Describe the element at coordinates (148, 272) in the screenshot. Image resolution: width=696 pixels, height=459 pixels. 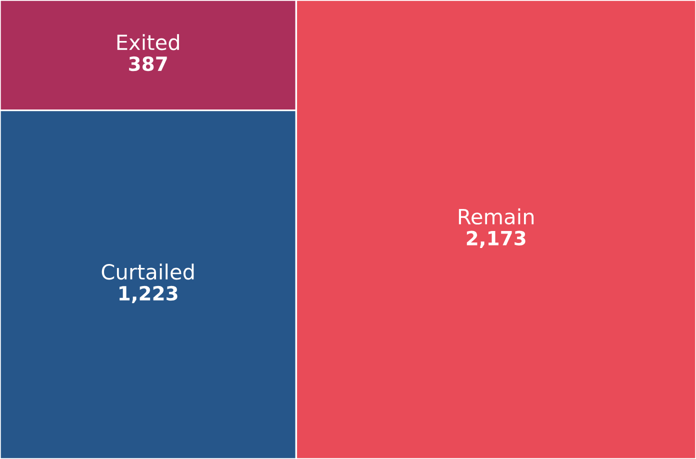
I see `category-label: Curtailed` at that location.